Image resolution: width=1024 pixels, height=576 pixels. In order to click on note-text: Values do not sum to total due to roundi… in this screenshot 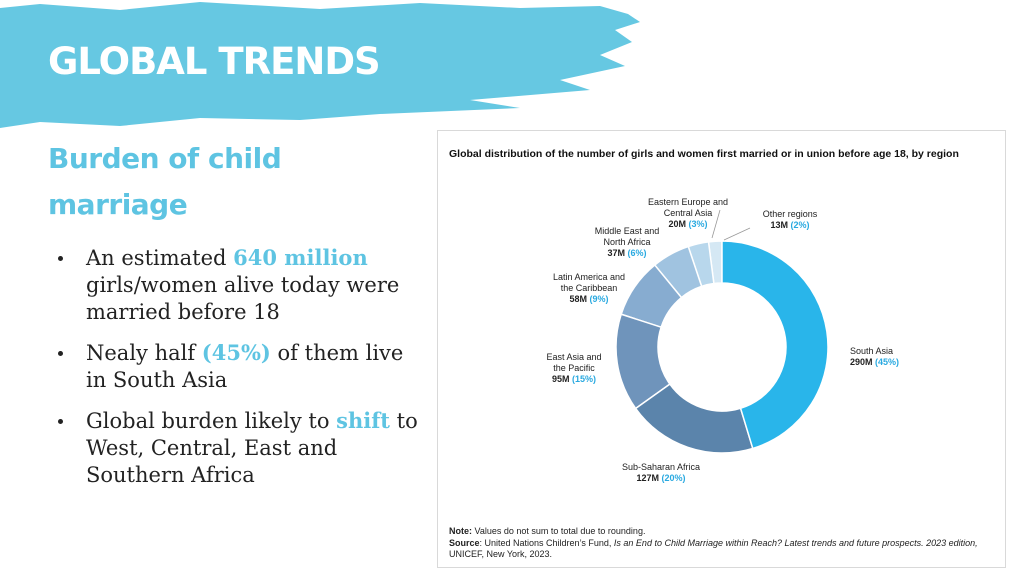, I will do `click(559, 531)`.